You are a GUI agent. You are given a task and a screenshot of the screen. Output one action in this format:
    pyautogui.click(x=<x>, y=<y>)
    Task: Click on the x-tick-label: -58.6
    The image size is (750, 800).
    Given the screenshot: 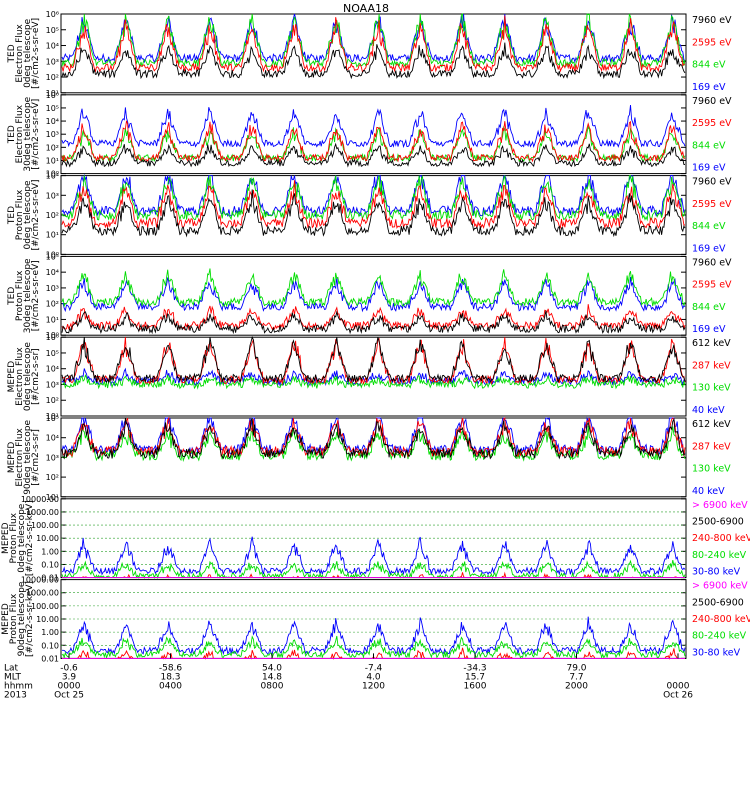 What is the action you would take?
    pyautogui.click(x=171, y=668)
    